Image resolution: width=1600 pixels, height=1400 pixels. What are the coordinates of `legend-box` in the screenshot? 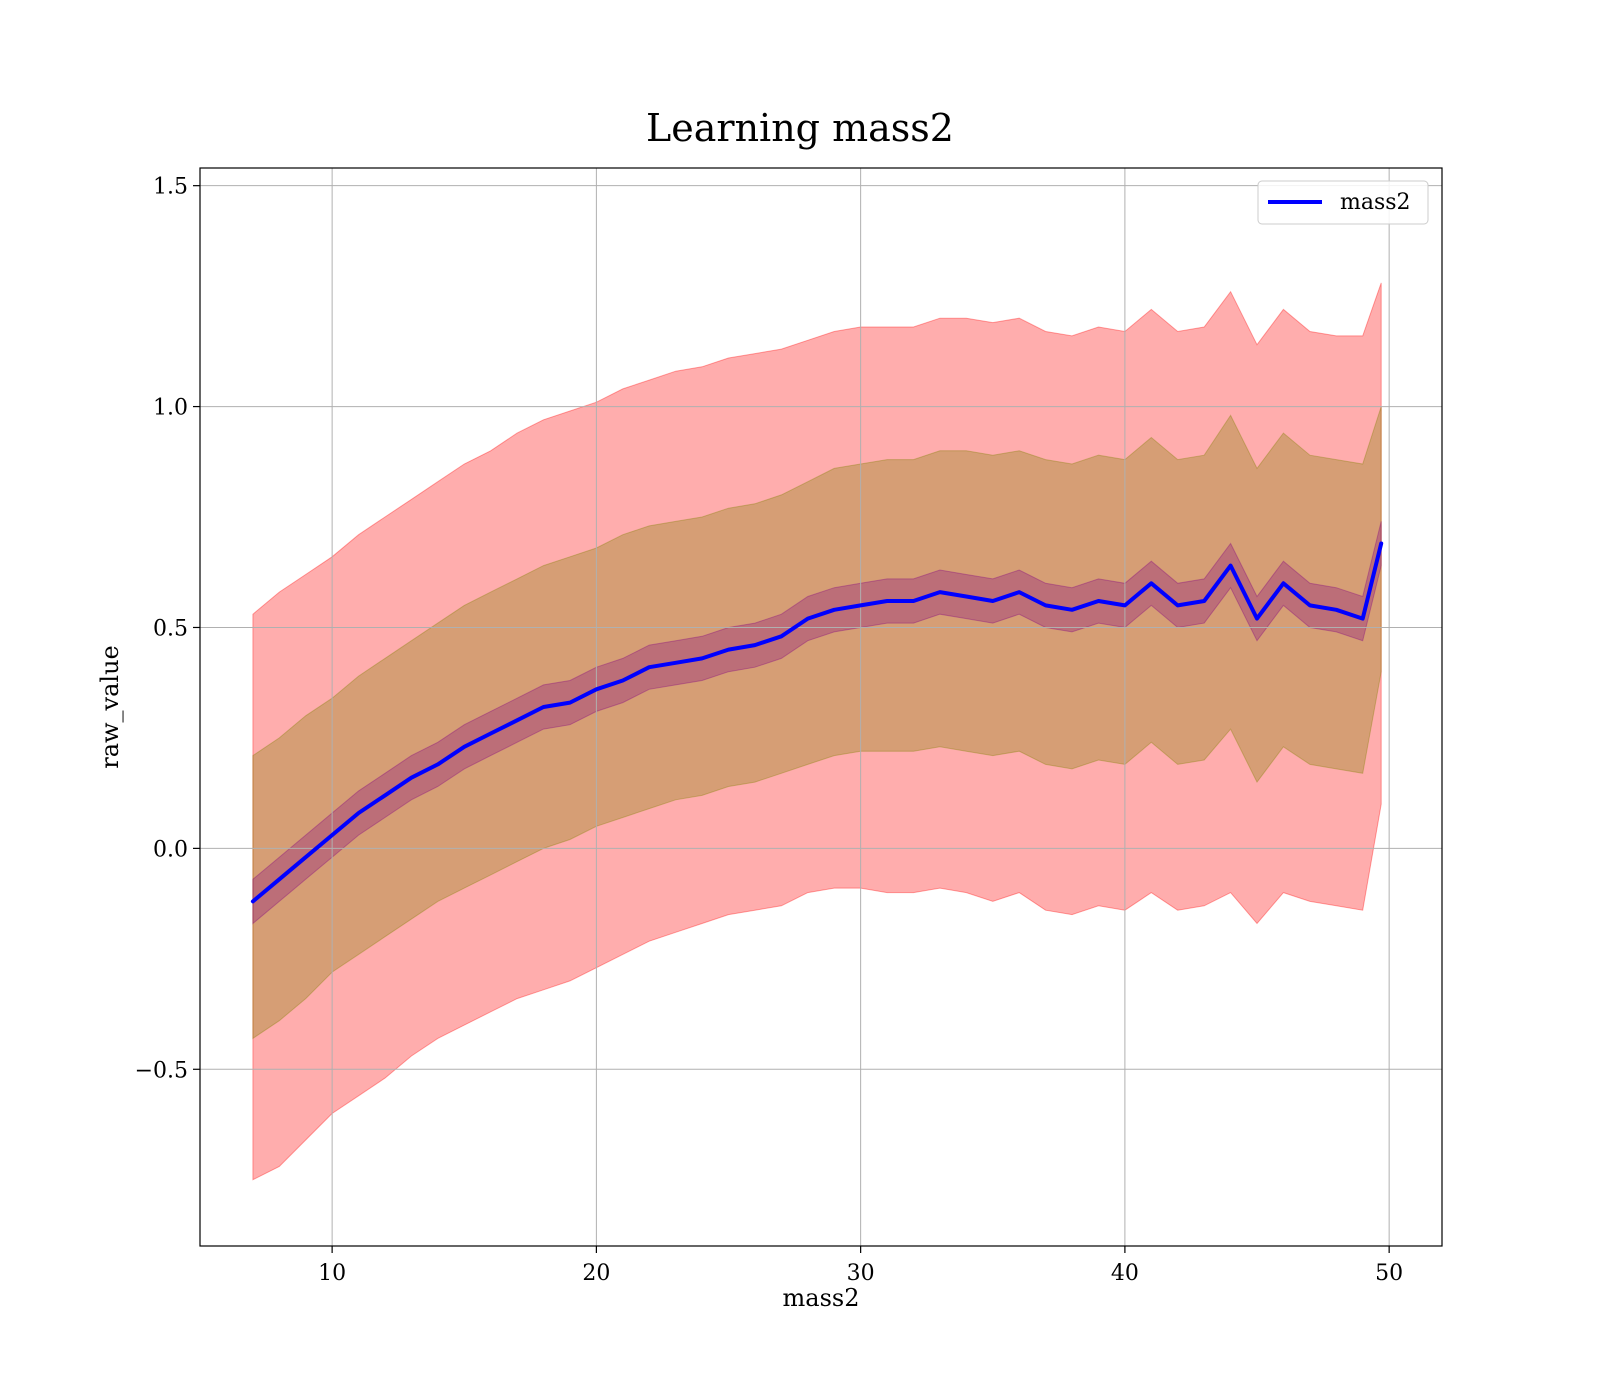 It's located at (1343, 202).